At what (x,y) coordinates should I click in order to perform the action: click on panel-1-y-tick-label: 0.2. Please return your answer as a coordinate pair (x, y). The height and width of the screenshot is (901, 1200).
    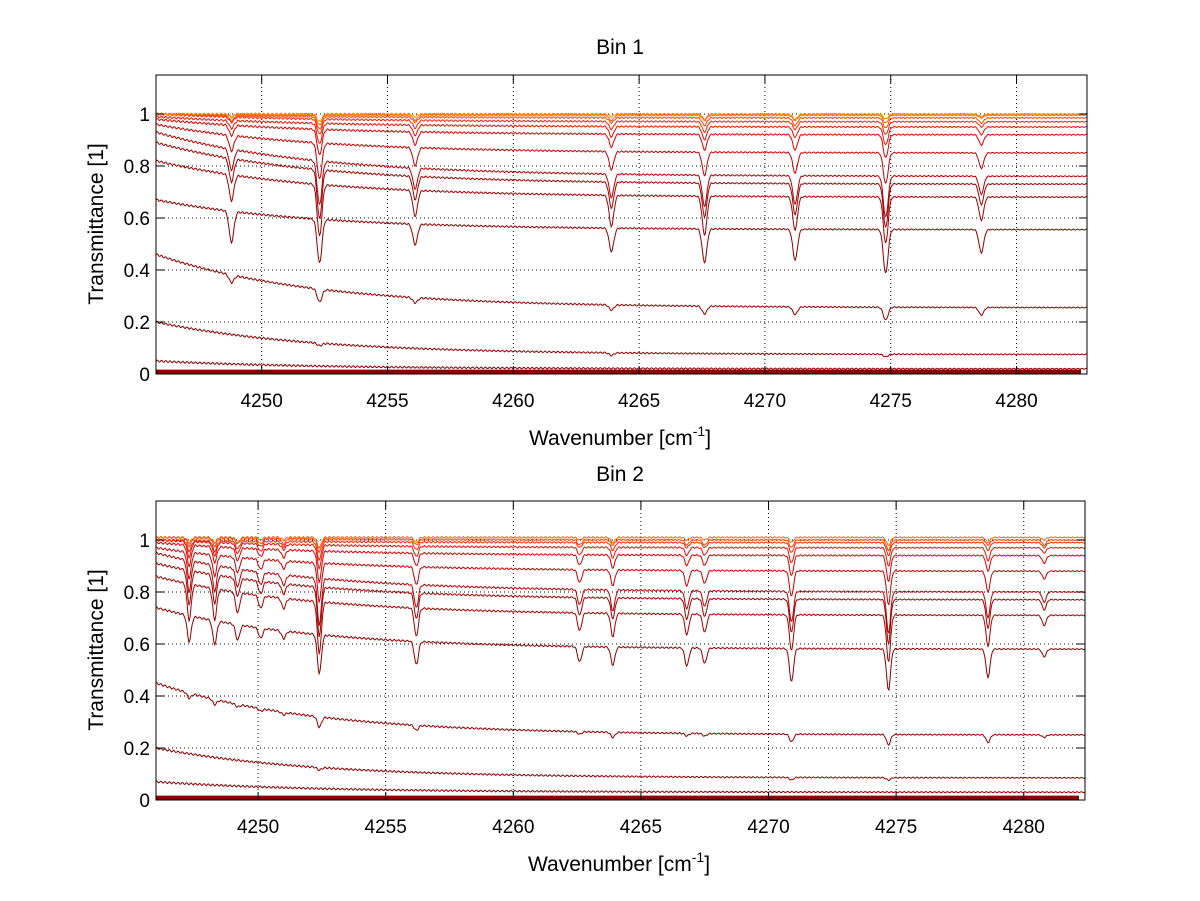
    Looking at the image, I should click on (137, 323).